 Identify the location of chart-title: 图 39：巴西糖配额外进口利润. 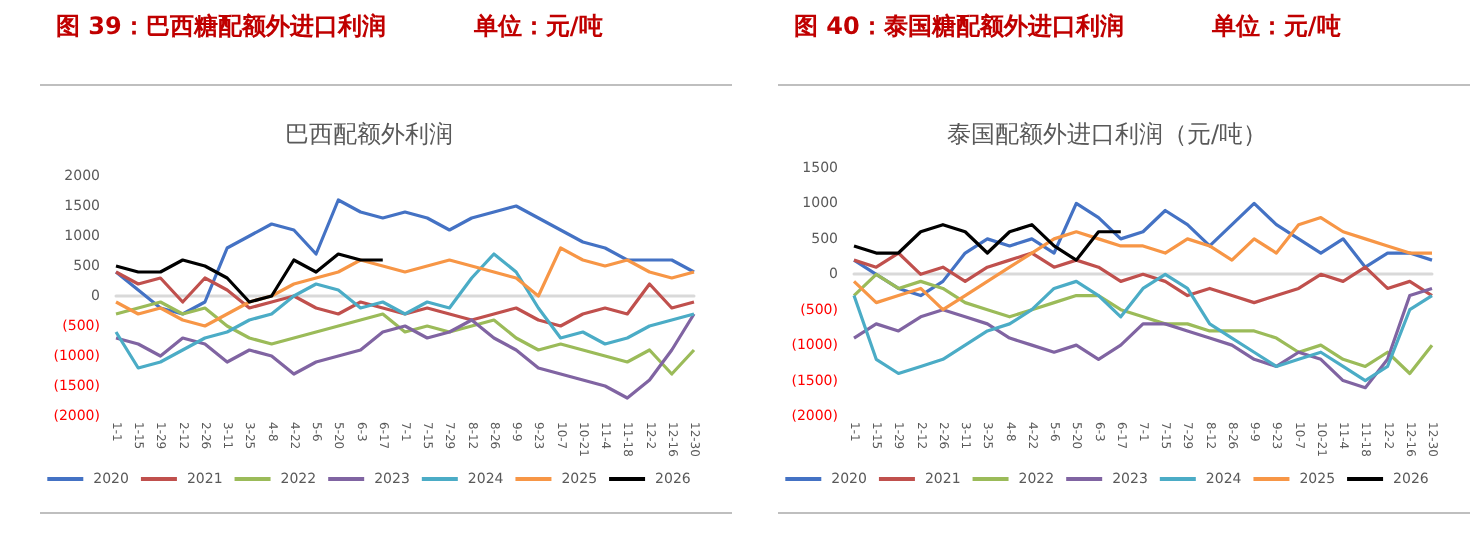
(221, 26).